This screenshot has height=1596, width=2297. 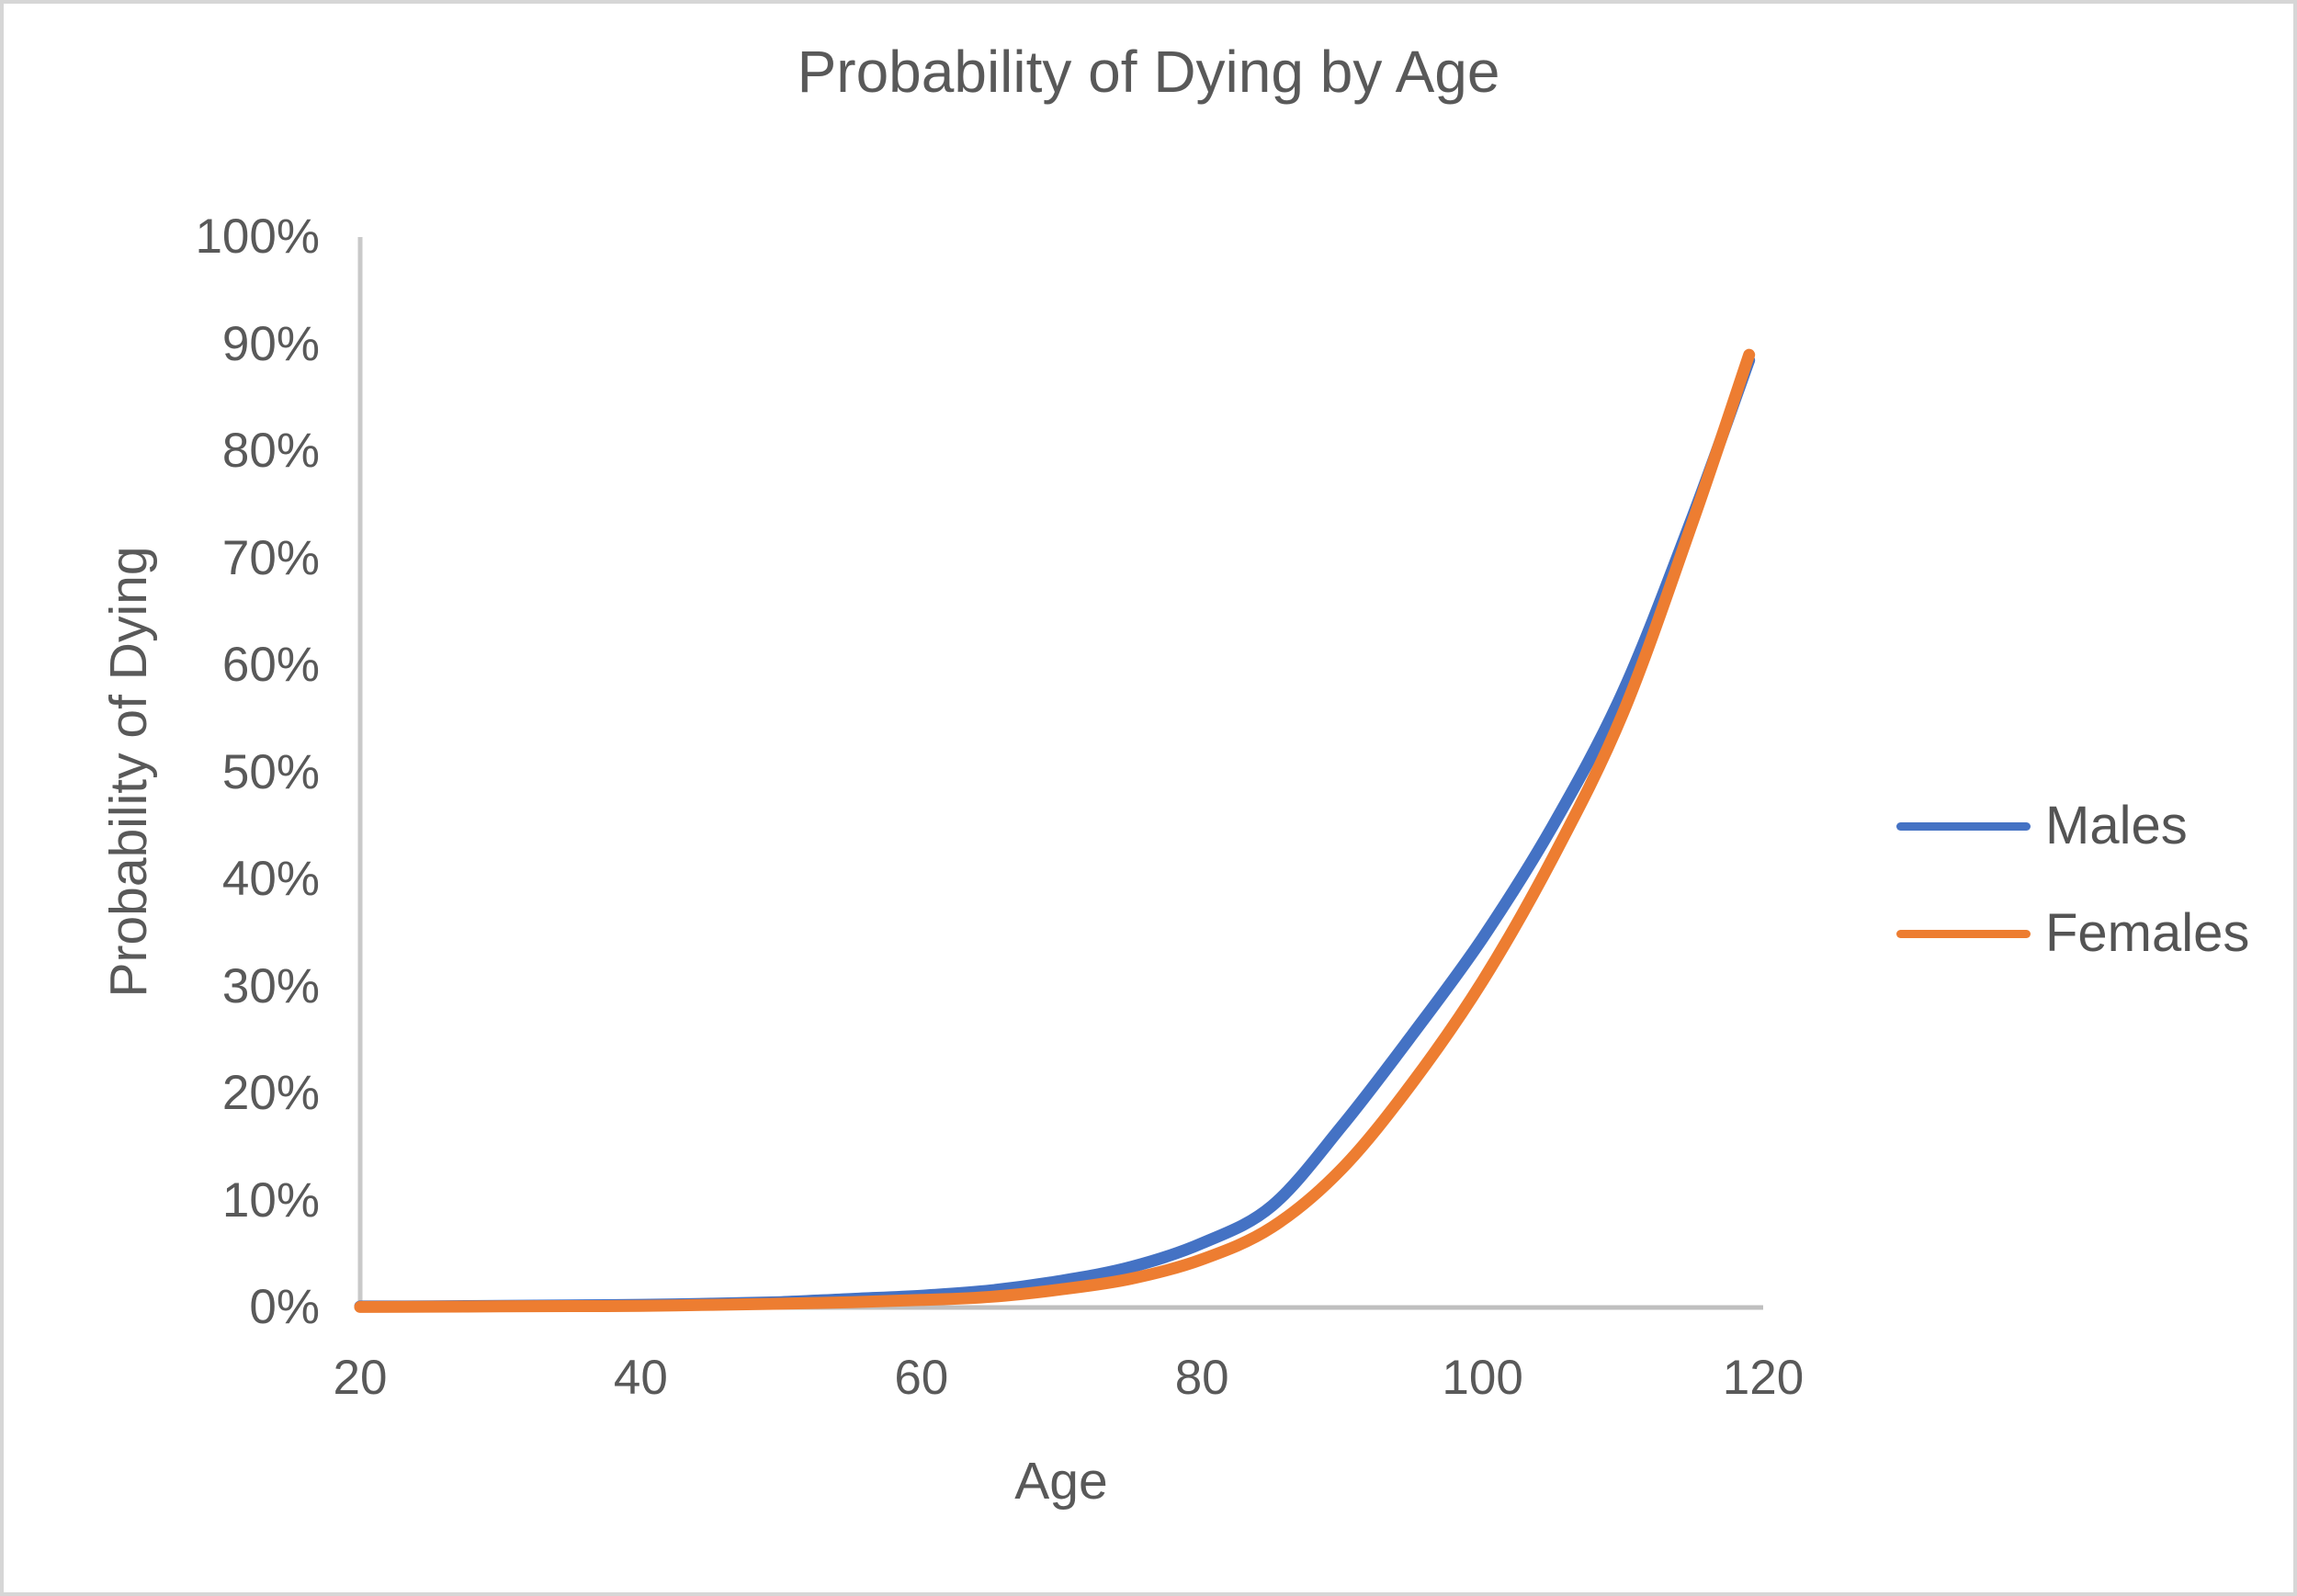 What do you see at coordinates (1482, 1378) in the screenshot?
I see `x-tick-label: 100` at bounding box center [1482, 1378].